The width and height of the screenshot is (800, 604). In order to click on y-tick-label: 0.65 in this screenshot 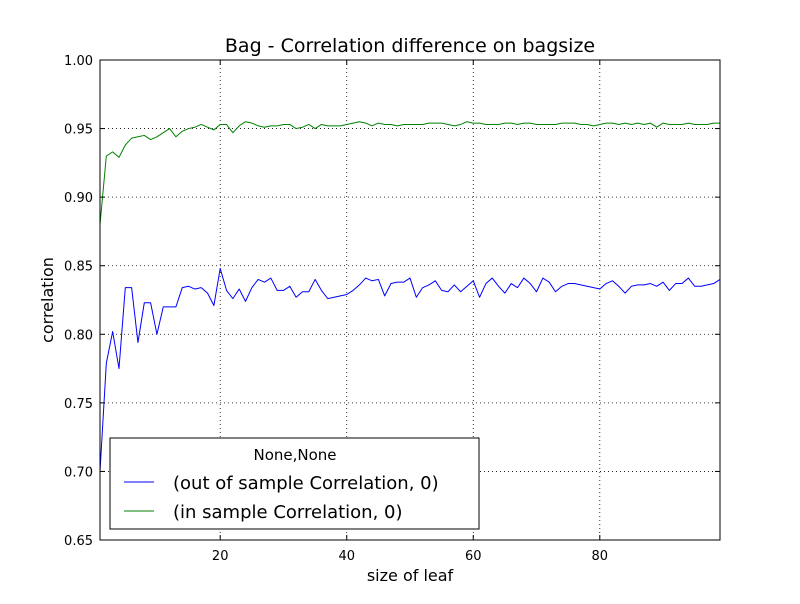, I will do `click(78, 541)`.